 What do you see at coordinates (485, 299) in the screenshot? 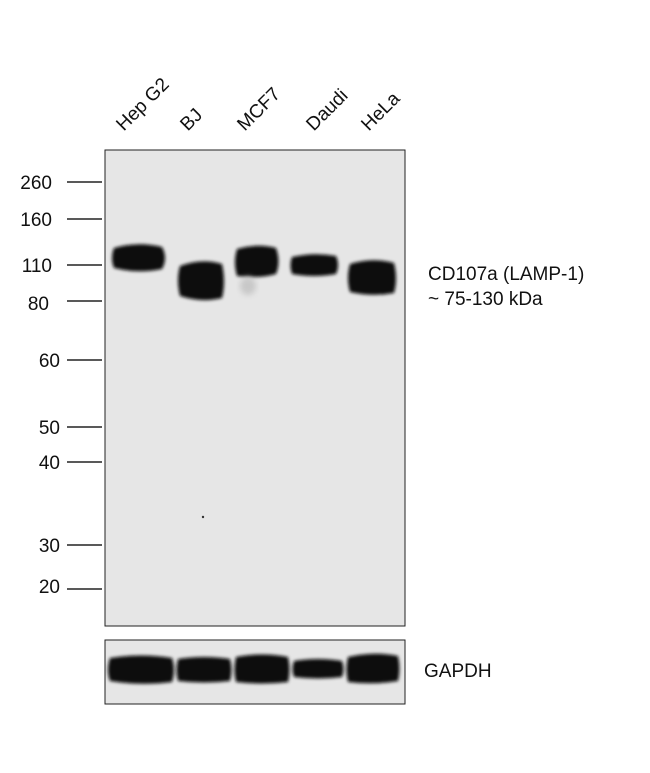
I see `target-size: ~ 75-130 kDa` at bounding box center [485, 299].